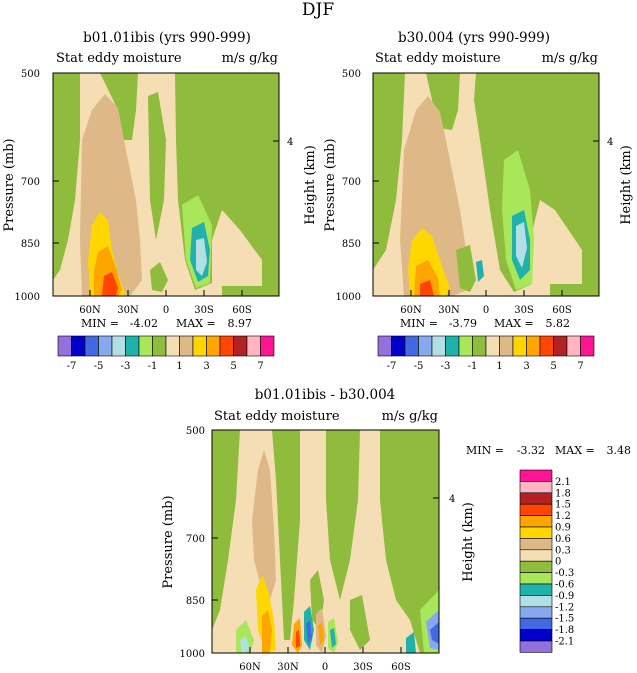 The image size is (637, 673). I want to click on panel-right-subtitle: Stat eddy moisture, so click(438, 58).